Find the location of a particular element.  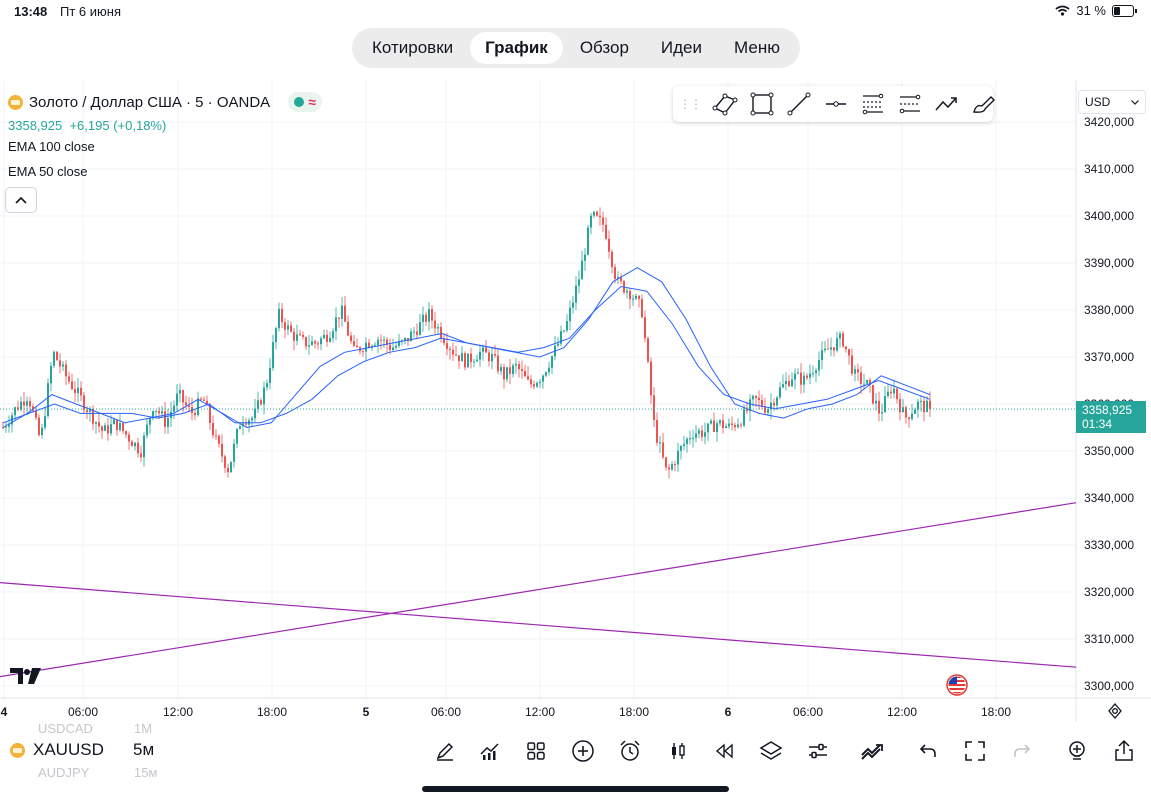

path-icon is located at coordinates (947, 104).